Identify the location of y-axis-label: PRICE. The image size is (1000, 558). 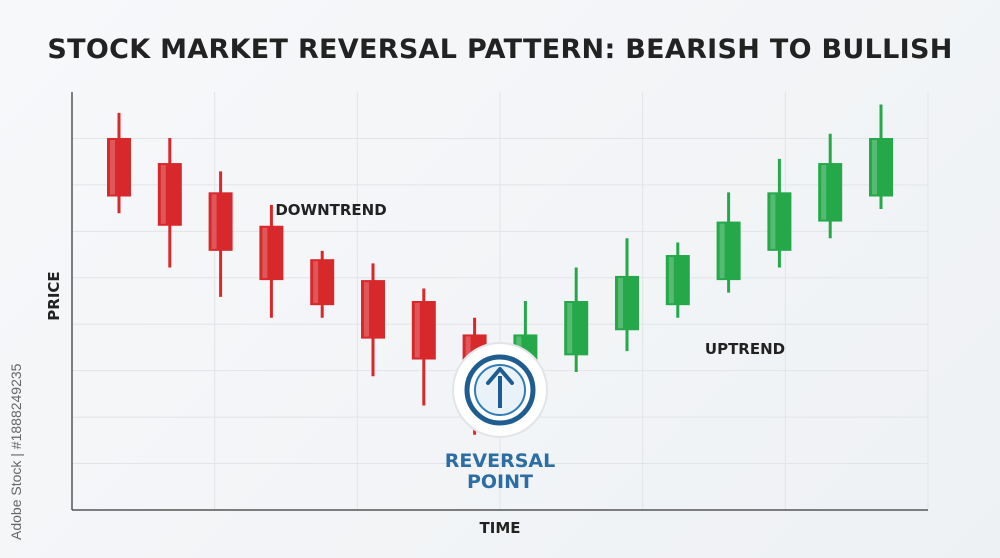
(54, 295).